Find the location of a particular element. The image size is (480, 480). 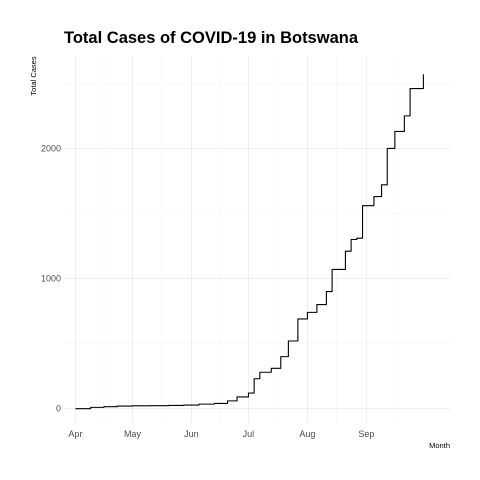

x-tick-label: Jul is located at coordinates (249, 434).